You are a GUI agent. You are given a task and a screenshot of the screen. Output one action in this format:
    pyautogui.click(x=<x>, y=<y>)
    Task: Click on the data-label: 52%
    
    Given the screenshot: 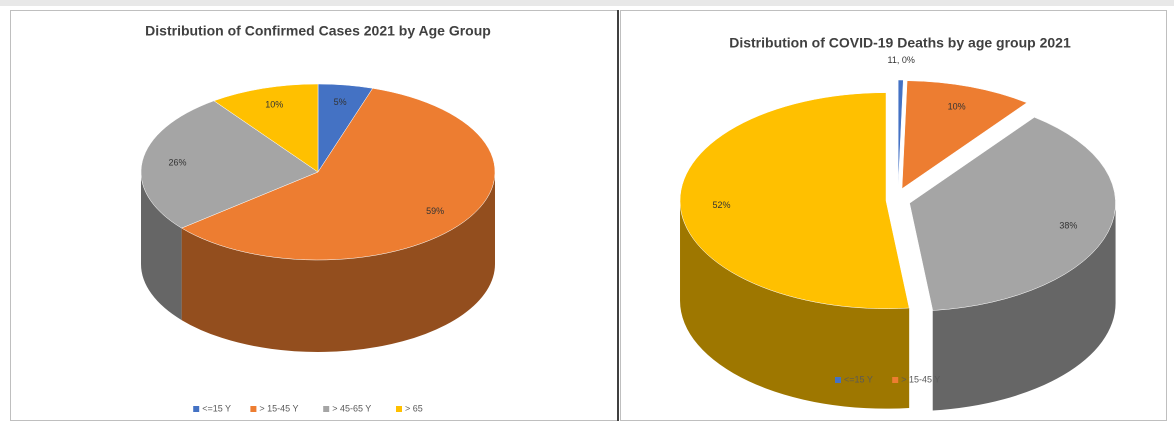 What is the action you would take?
    pyautogui.click(x=721, y=205)
    